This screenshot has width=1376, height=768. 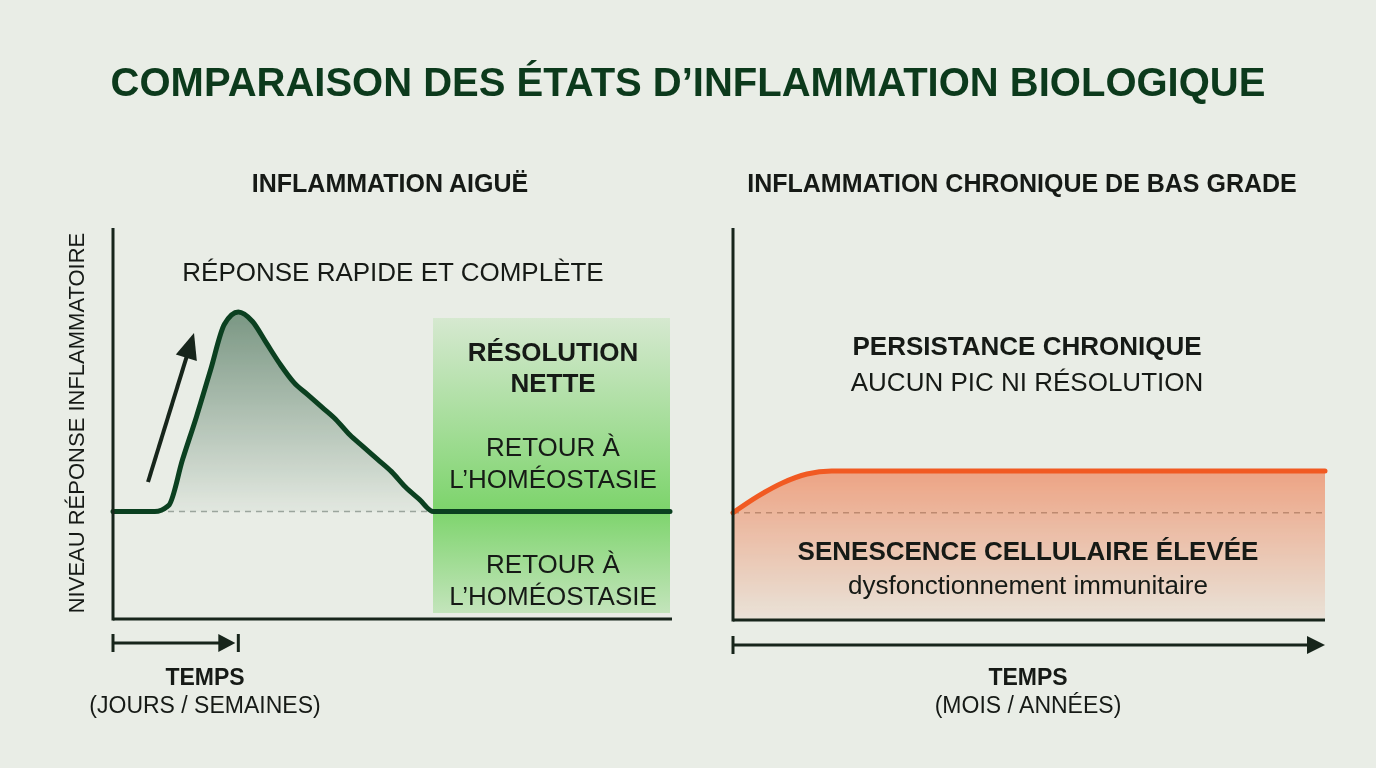 What do you see at coordinates (1028, 691) in the screenshot?
I see `x-axis-title: TEMPS (MOIS / ANNÉES)` at bounding box center [1028, 691].